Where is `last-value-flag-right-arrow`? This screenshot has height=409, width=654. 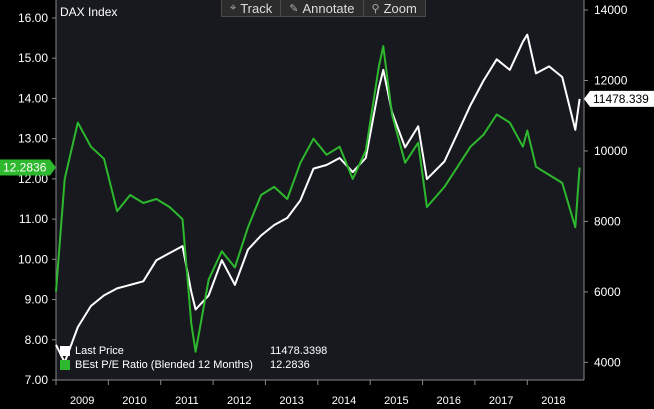 last-value-flag-right-arrow is located at coordinates (587, 98).